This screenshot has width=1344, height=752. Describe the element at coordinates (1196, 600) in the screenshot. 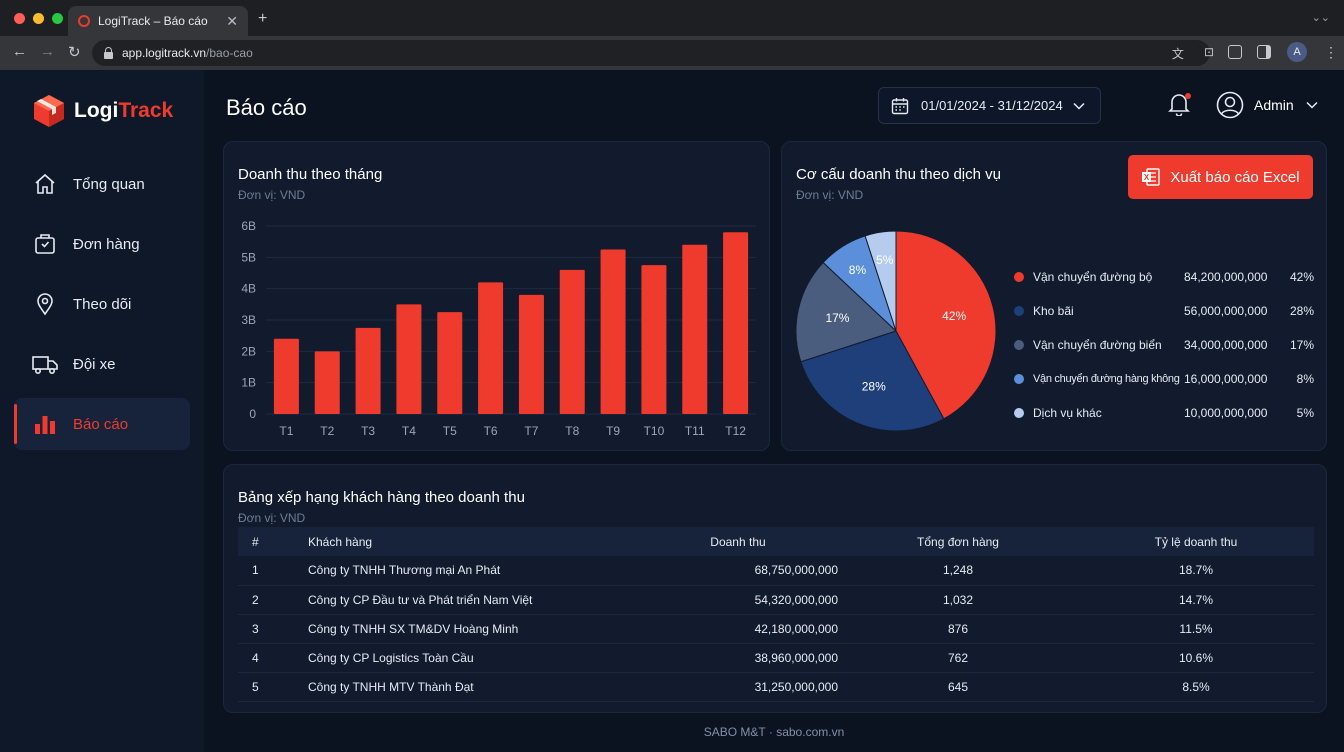

I see `cell-ratio: 14.7%` at that location.